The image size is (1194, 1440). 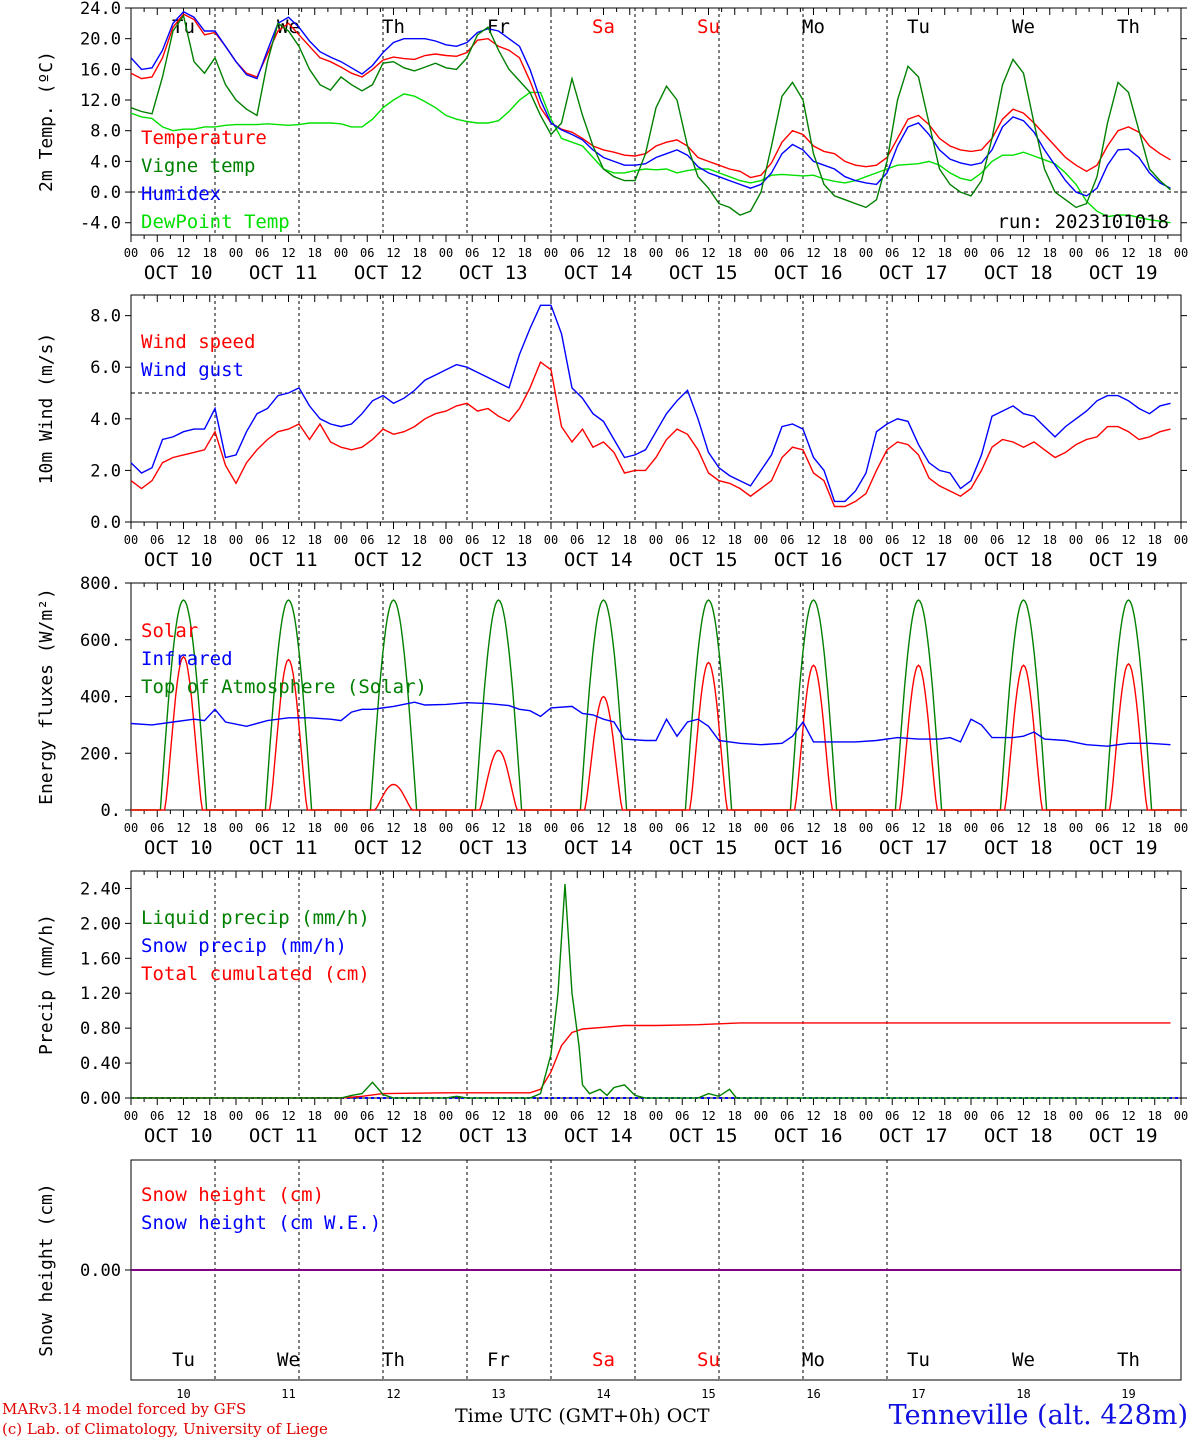 I want to click on day-number-label: 11, so click(x=288, y=1394).